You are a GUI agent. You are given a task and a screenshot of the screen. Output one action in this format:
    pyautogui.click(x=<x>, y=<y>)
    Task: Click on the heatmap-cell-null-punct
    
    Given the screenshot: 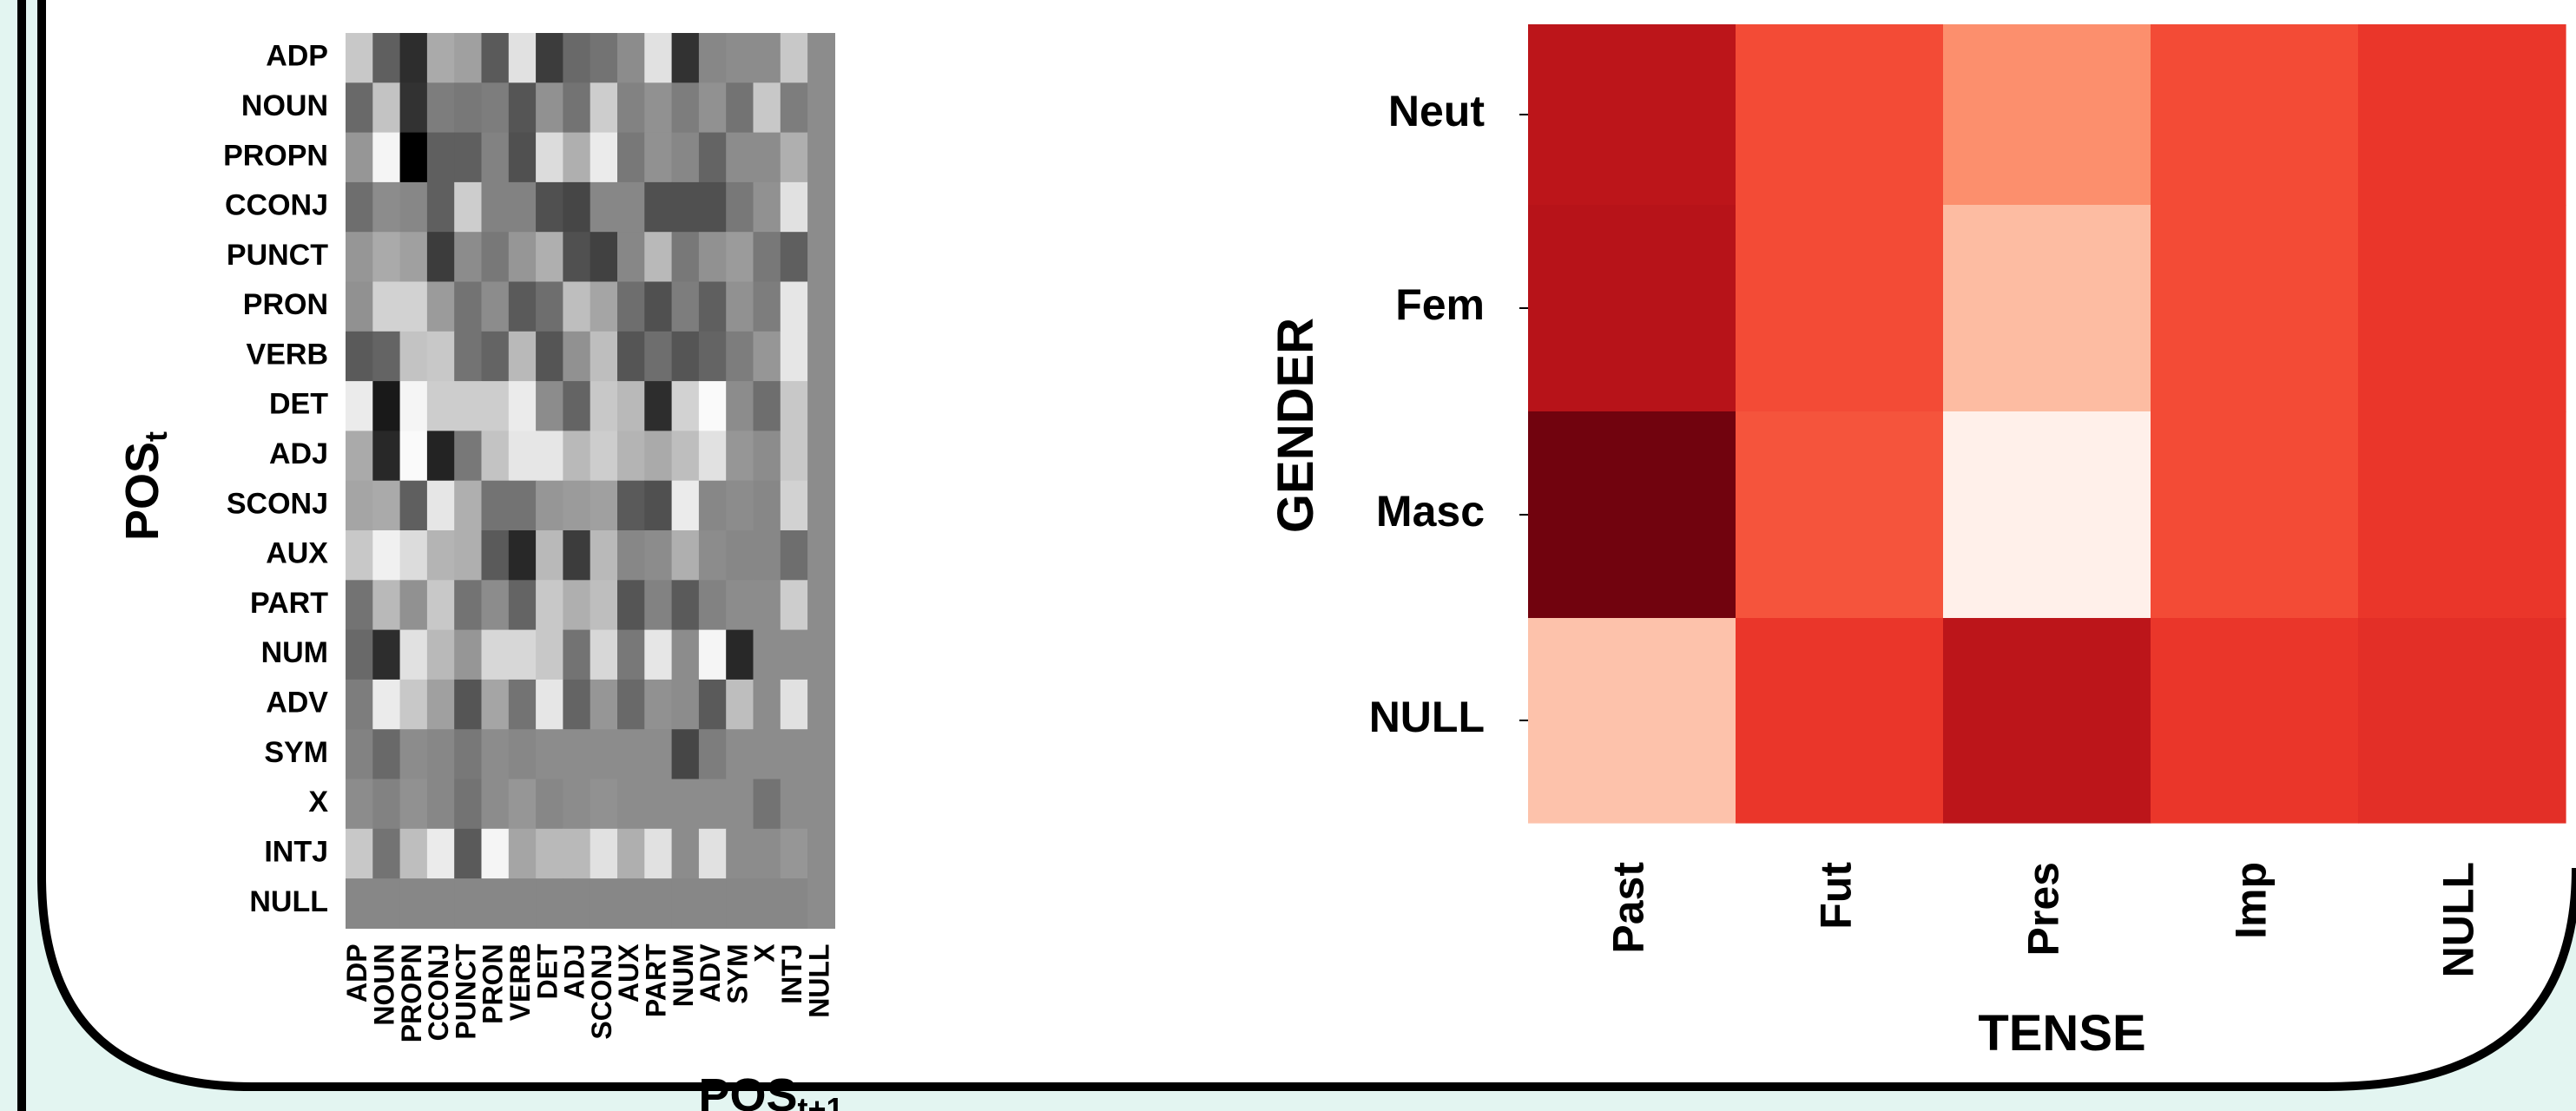 What is the action you would take?
    pyautogui.click(x=468, y=903)
    